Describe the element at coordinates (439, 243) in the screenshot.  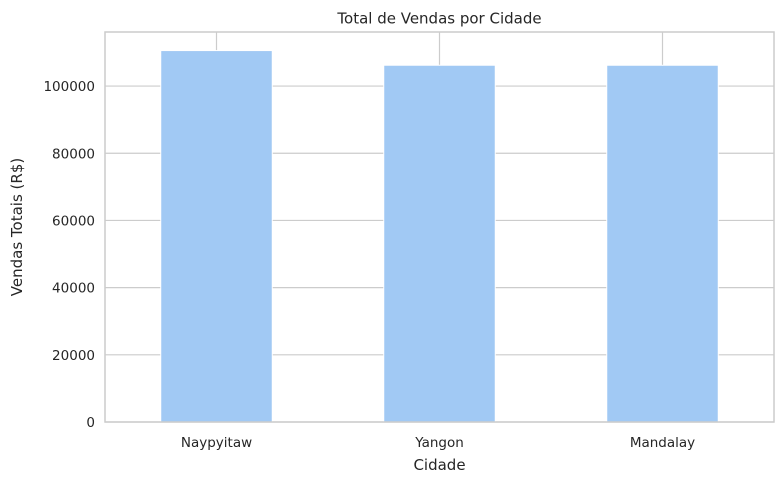
I see `bar-yangon` at that location.